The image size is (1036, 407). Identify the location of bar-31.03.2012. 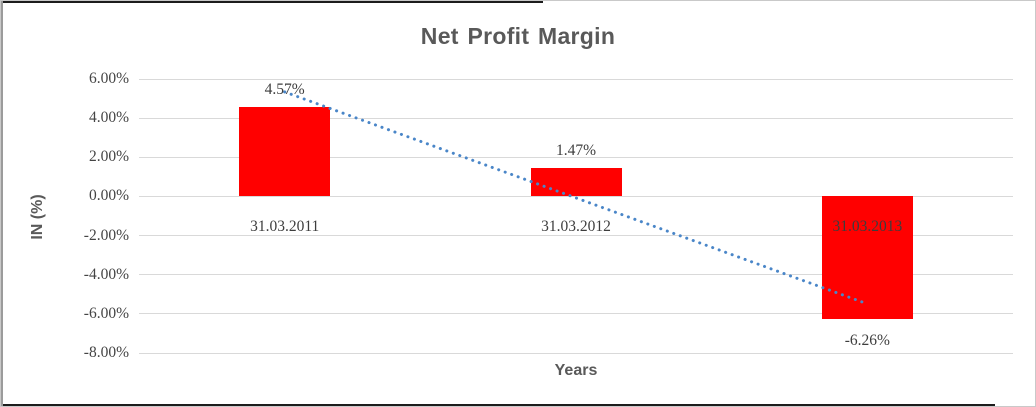
(576, 182).